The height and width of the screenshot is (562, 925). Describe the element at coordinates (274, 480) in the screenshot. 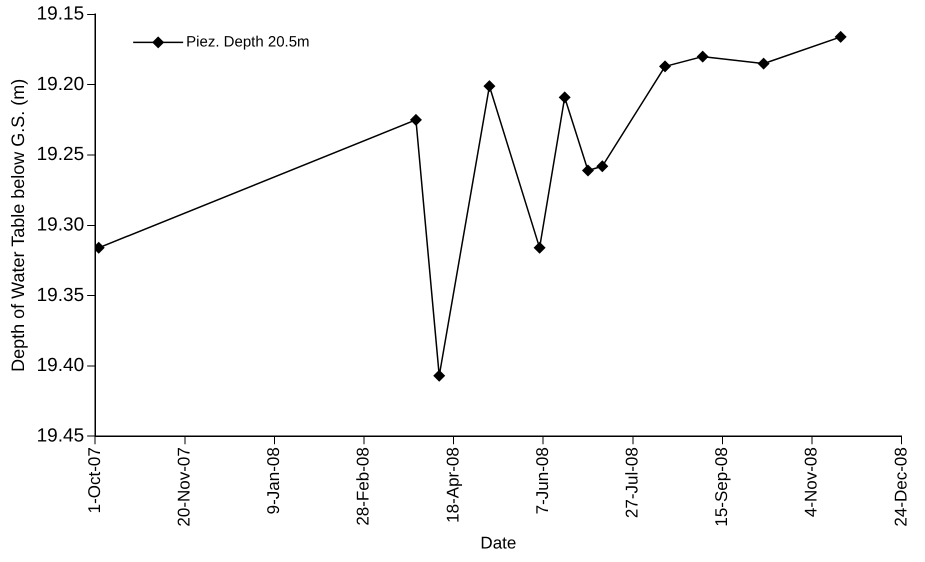

I see `x-tick-label: 9-Jan-08` at that location.